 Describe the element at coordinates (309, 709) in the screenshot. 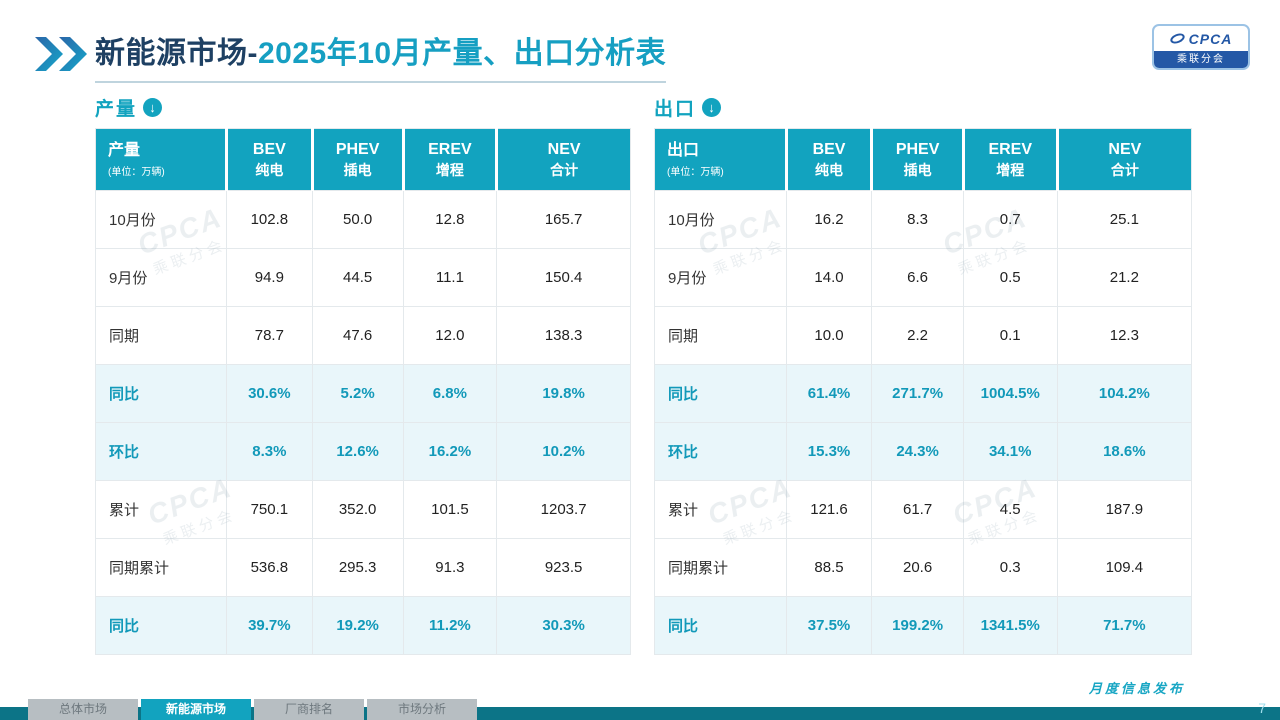

I see `footer-tab-3: 厂商排名` at that location.